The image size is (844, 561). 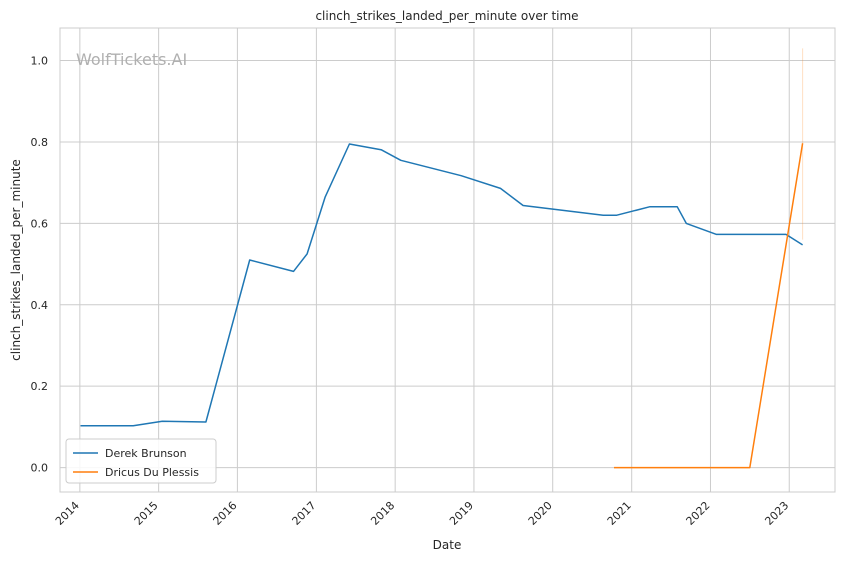 What do you see at coordinates (461, 513) in the screenshot?
I see `x-tick-label-2019: 2019` at bounding box center [461, 513].